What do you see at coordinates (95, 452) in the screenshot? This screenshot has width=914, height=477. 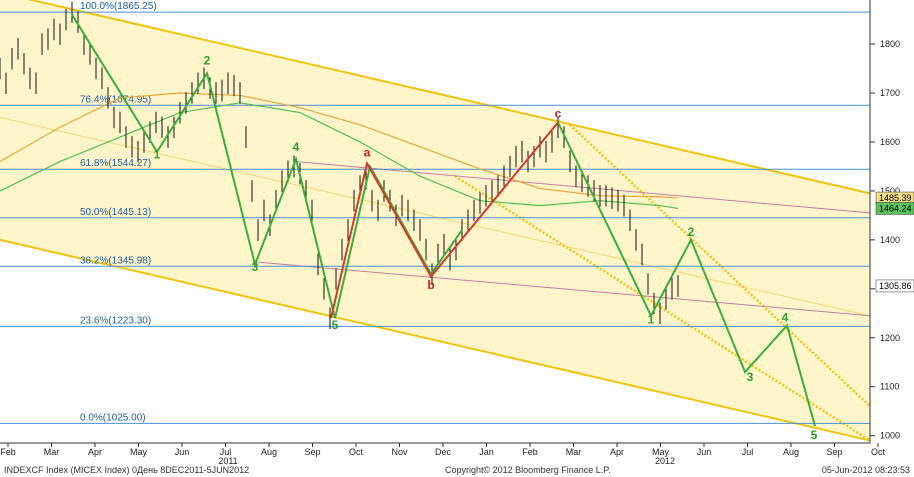 I see `x-tick-label-2: Apr` at bounding box center [95, 452].